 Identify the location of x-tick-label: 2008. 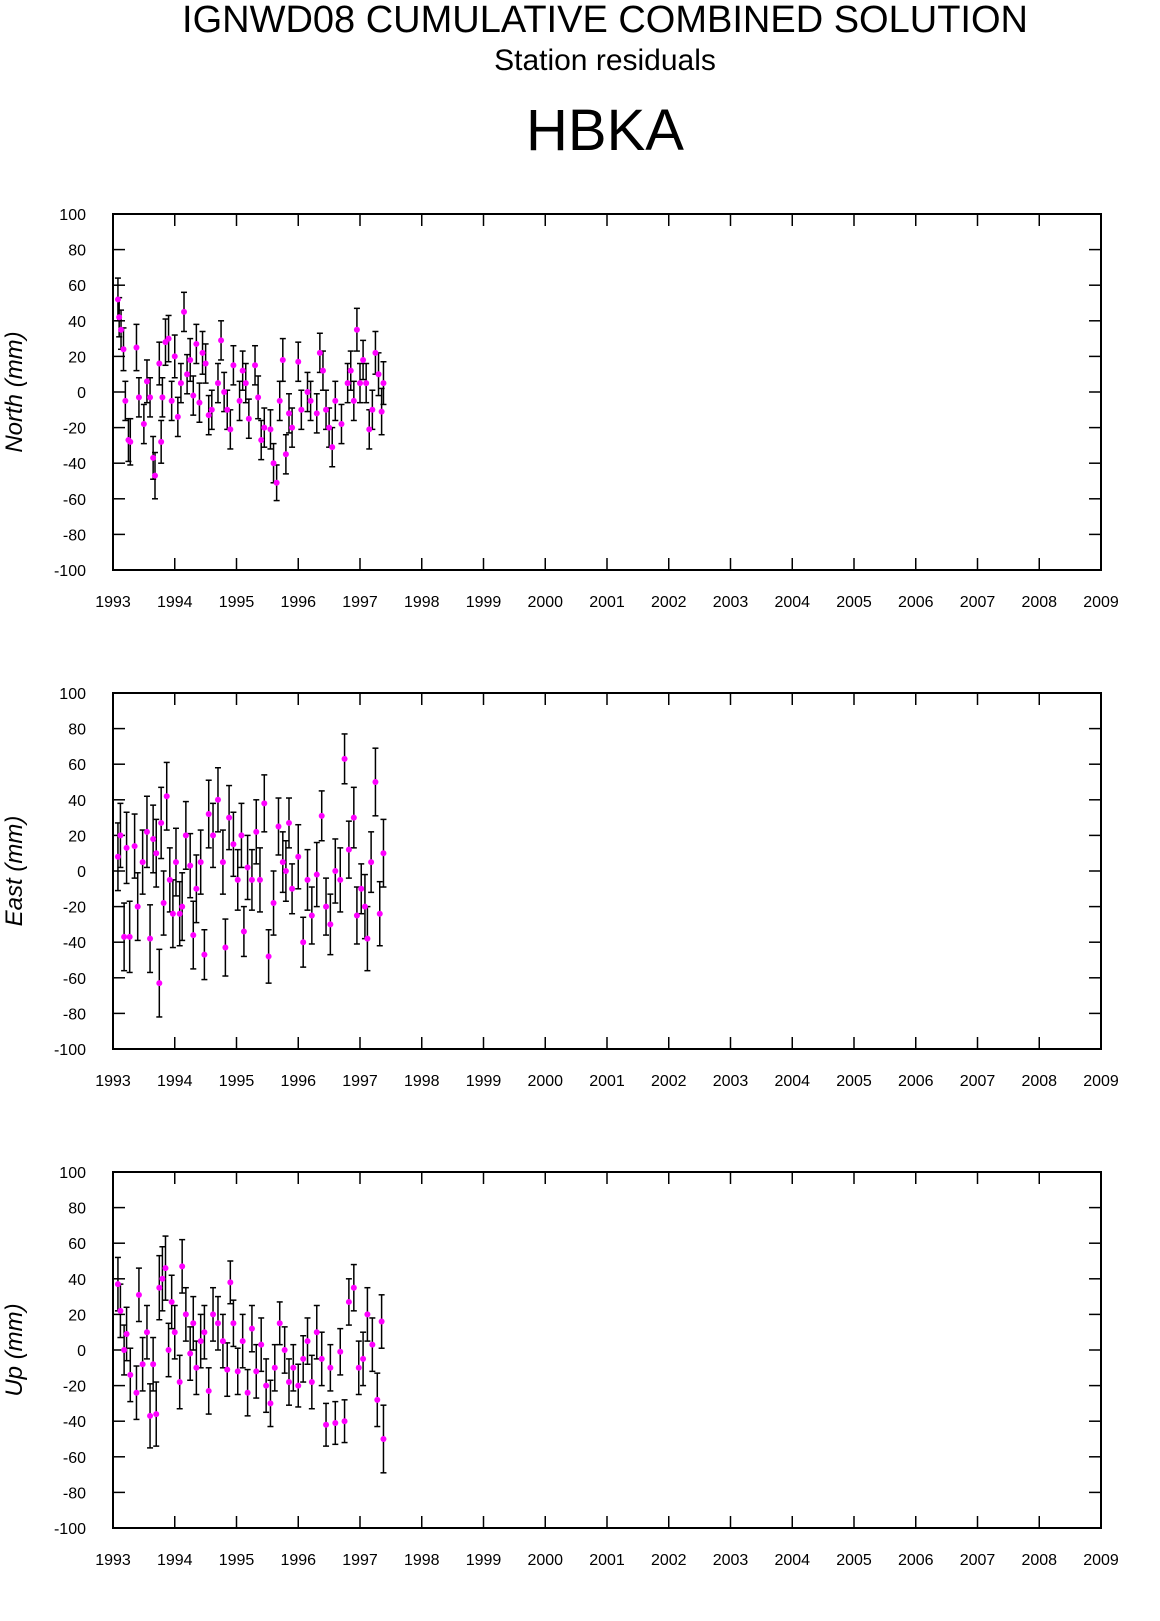
(1039, 602).